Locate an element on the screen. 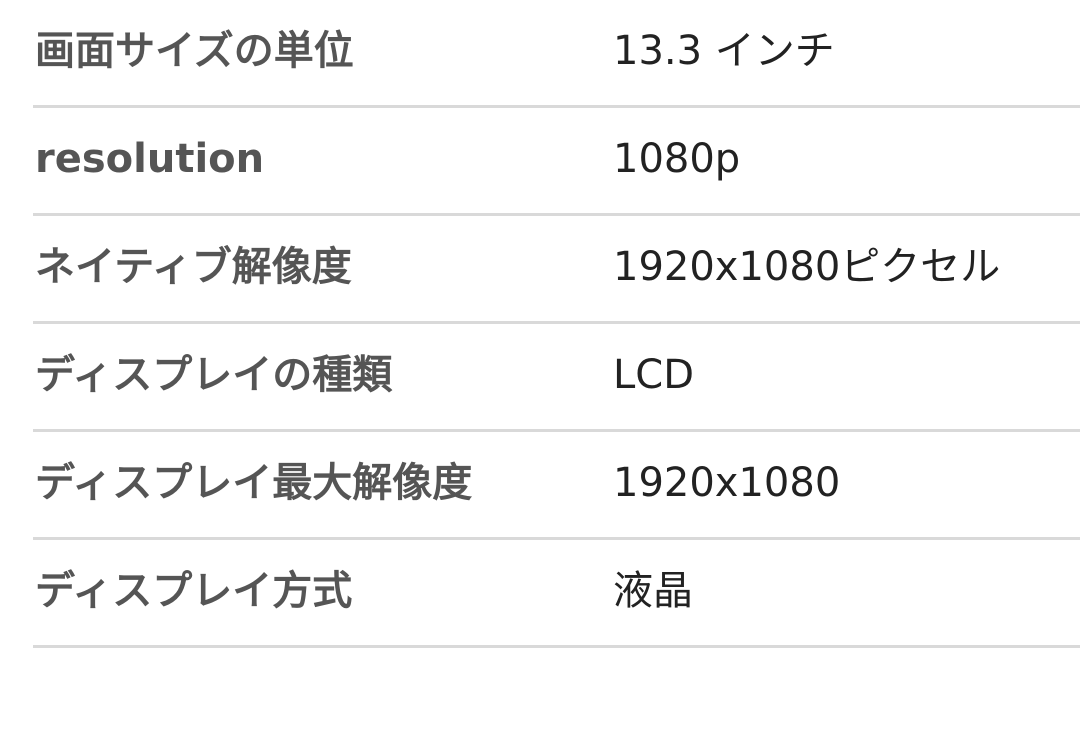  spec-label: 画面サイズの単位 is located at coordinates (194, 51).